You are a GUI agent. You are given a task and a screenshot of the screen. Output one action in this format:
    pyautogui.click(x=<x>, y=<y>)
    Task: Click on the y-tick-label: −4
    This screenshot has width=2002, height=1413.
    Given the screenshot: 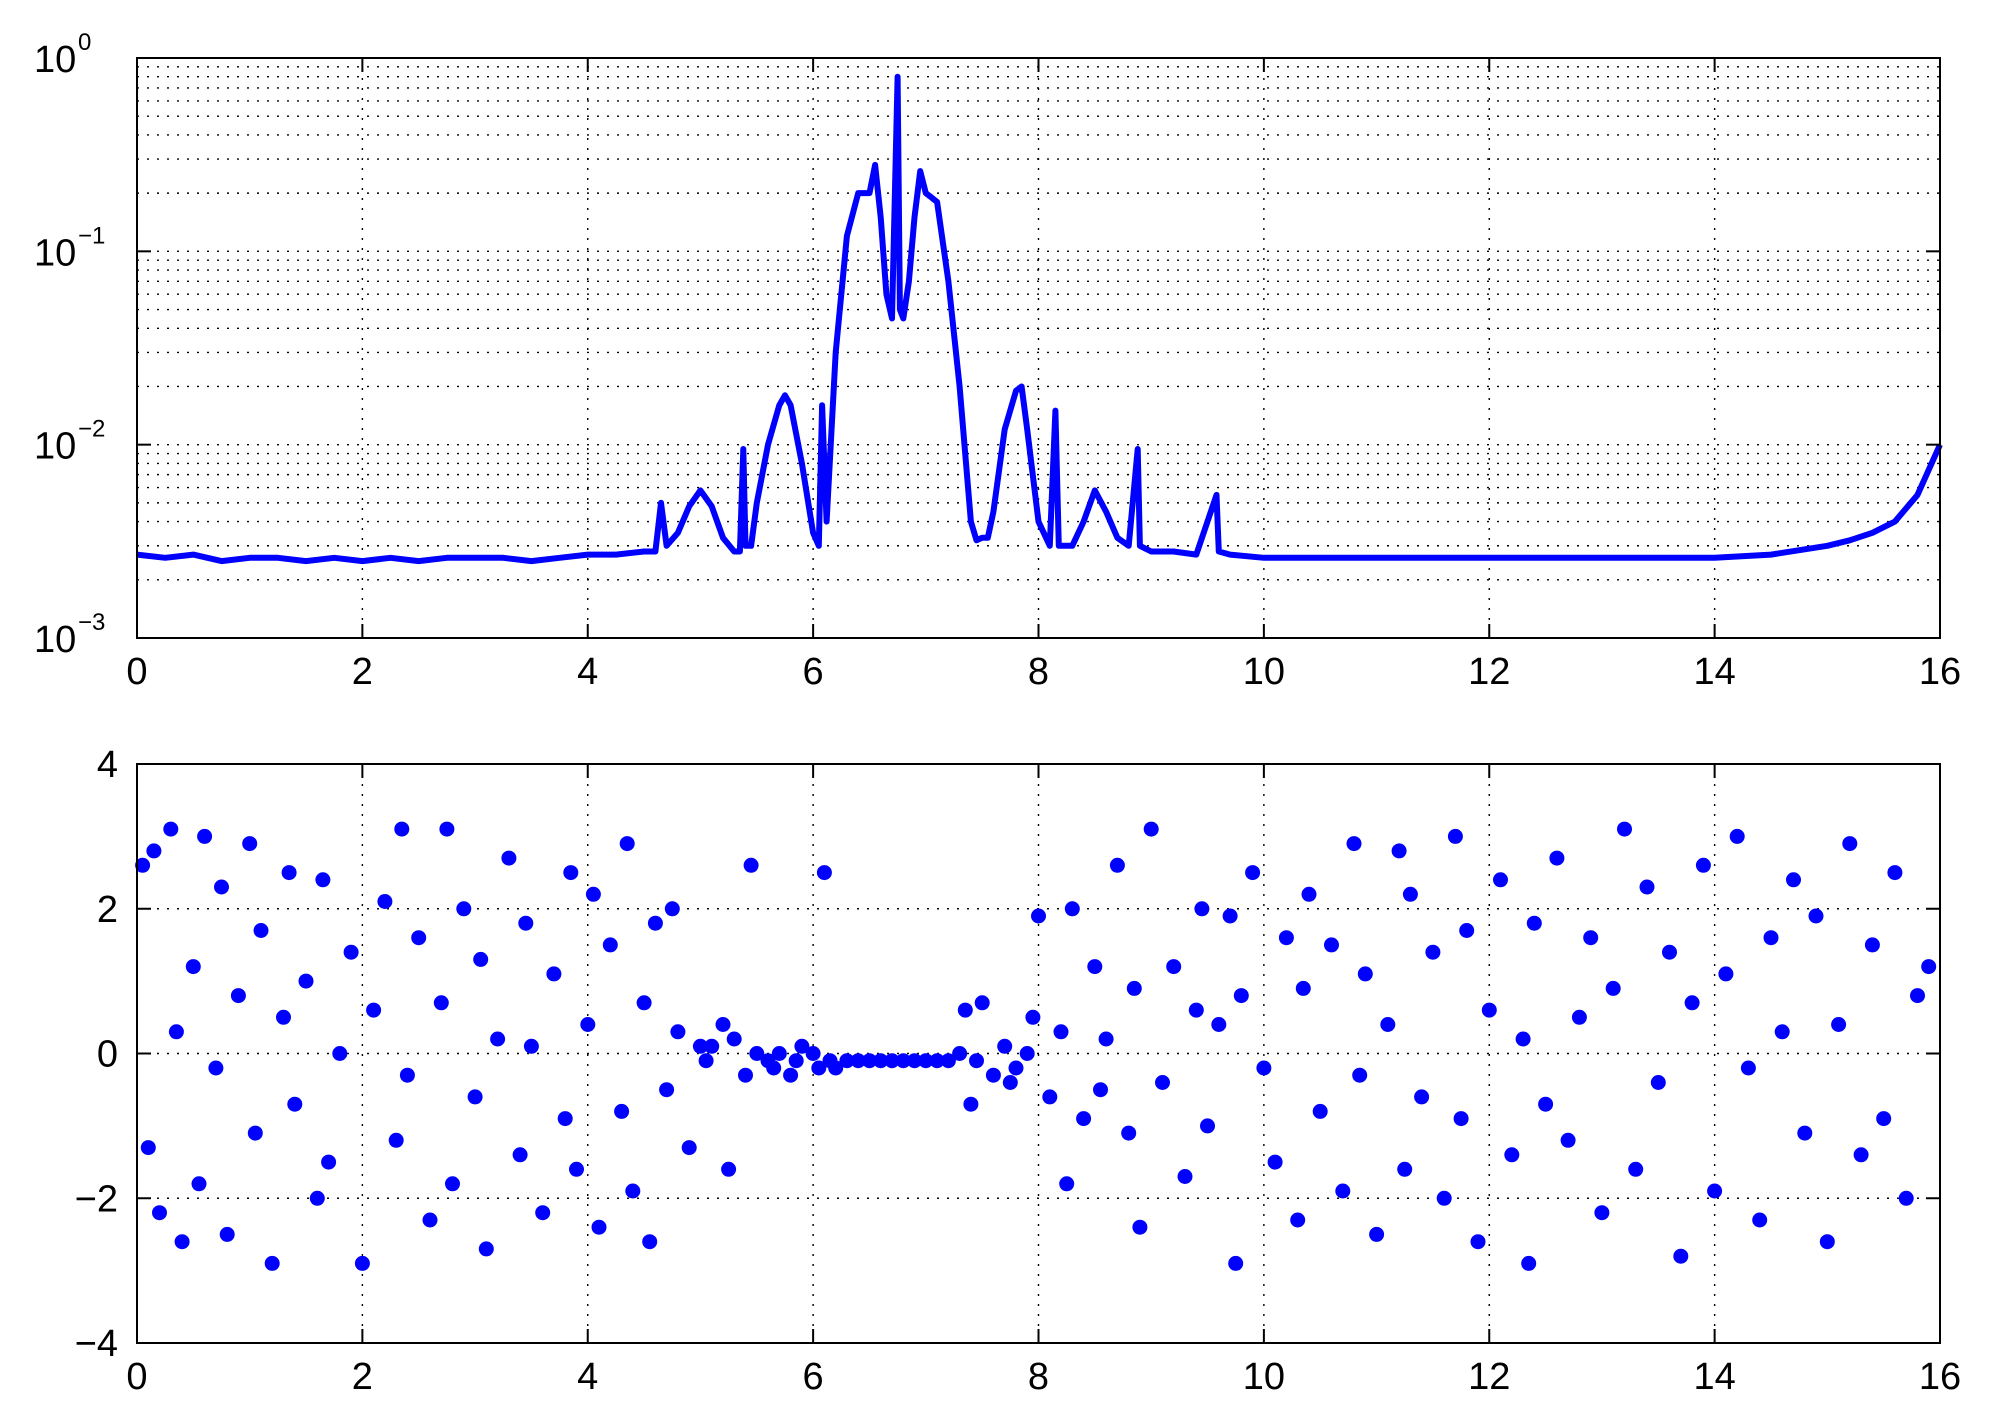 What is the action you would take?
    pyautogui.click(x=96, y=1344)
    